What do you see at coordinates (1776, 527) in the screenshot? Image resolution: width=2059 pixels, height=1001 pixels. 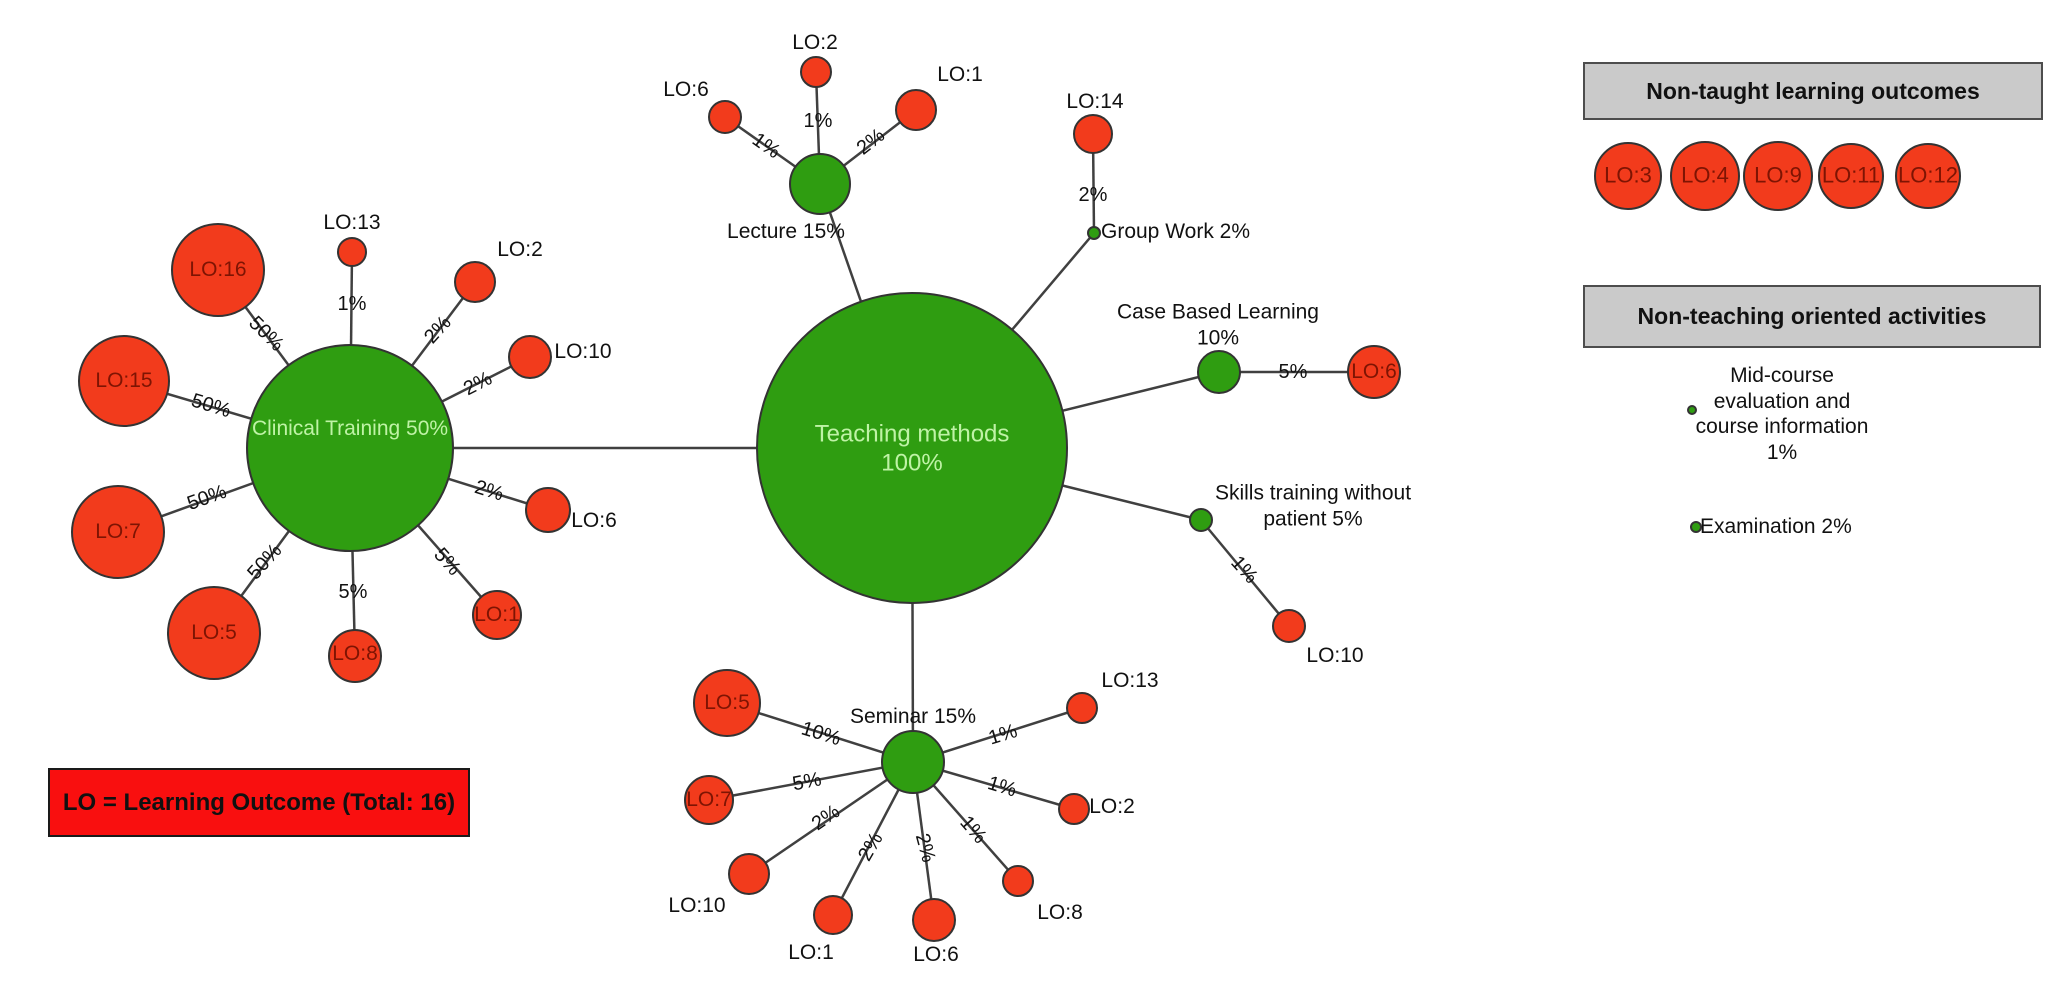 I see `examination-activity-label: Examination 2%` at bounding box center [1776, 527].